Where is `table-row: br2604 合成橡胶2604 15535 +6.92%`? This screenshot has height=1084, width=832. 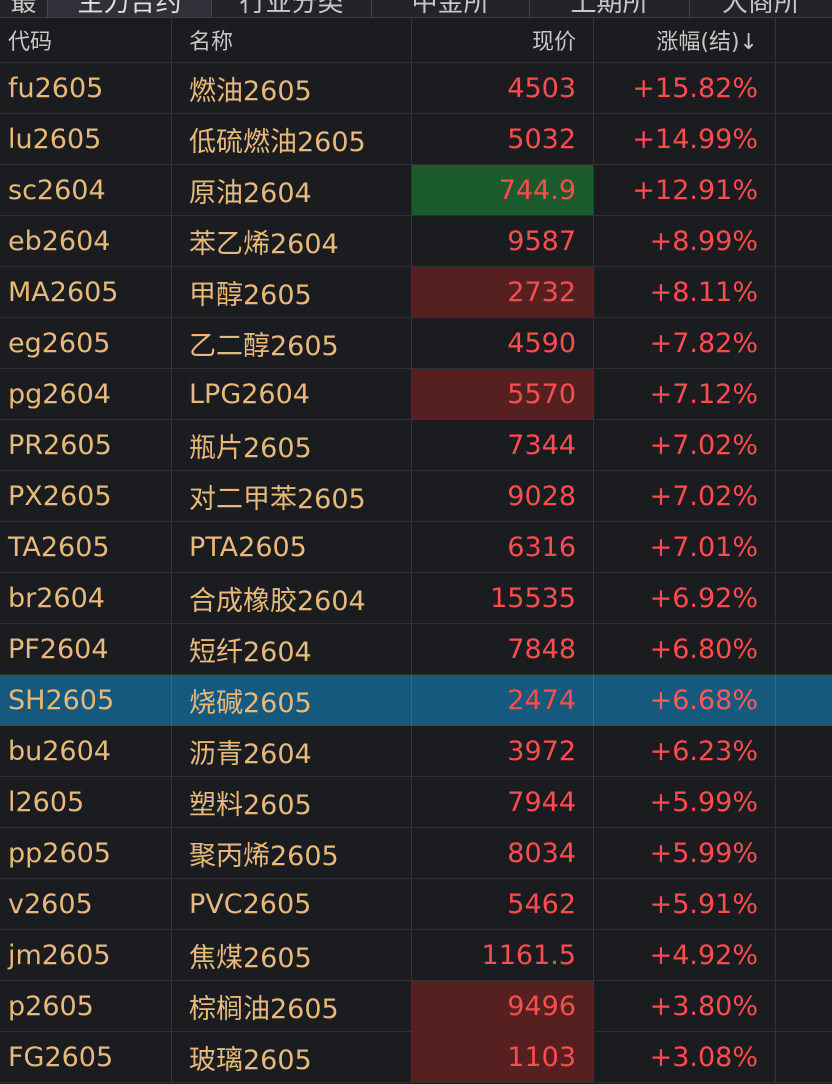
table-row: br2604 合成橡胶2604 15535 +6.92% is located at coordinates (416, 598).